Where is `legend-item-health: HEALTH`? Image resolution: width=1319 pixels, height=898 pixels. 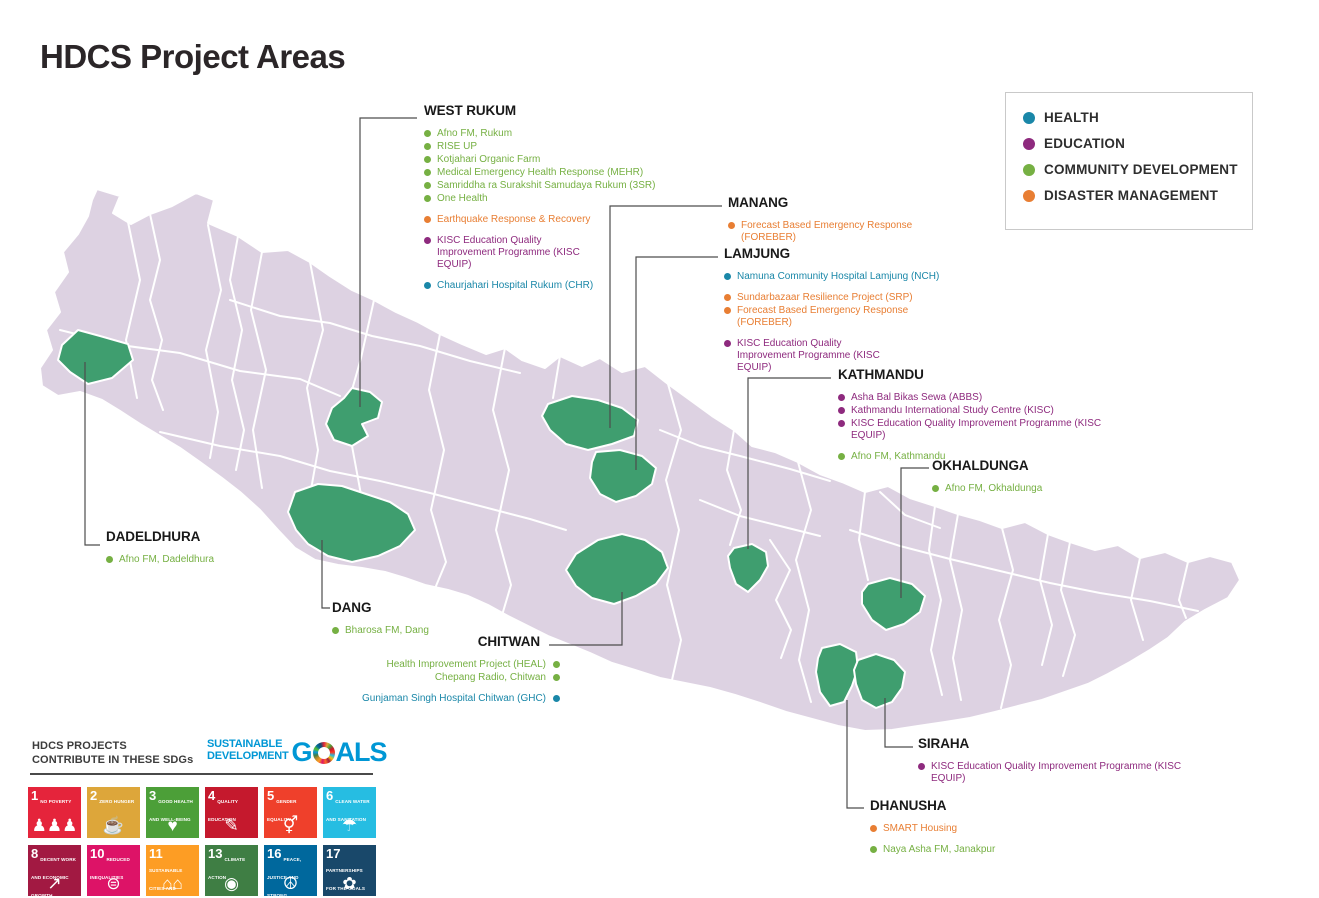
legend-item-health: HEALTH is located at coordinates (1137, 117).